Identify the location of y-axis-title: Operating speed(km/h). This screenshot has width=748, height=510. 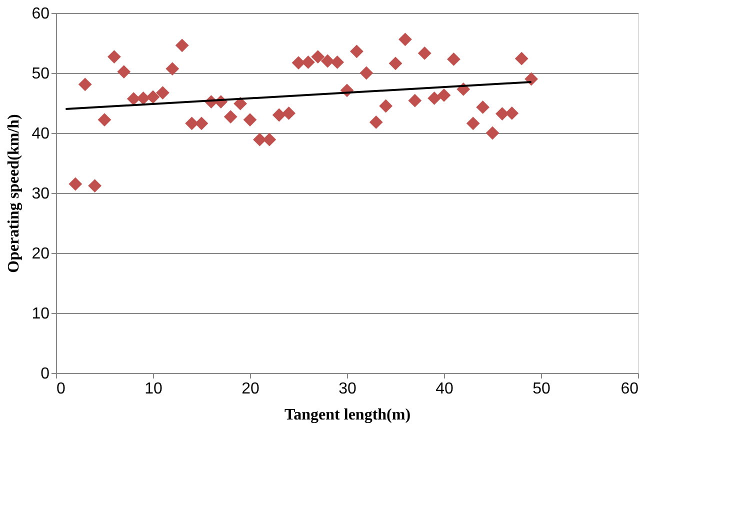
(14, 193).